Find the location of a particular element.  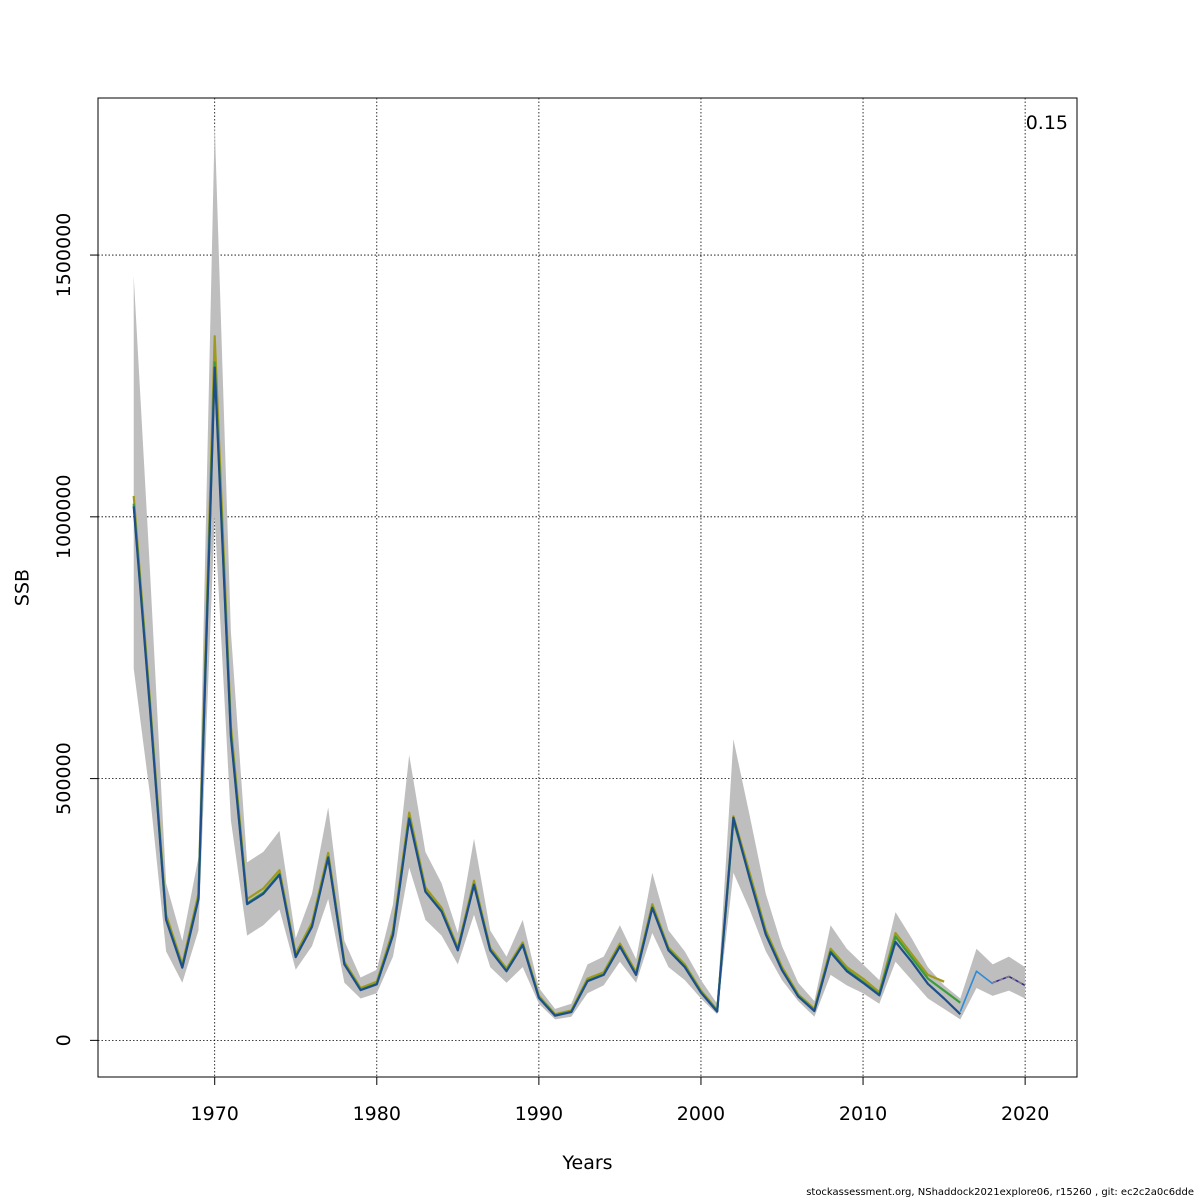

x-tick-label: 2020 is located at coordinates (1025, 1114).